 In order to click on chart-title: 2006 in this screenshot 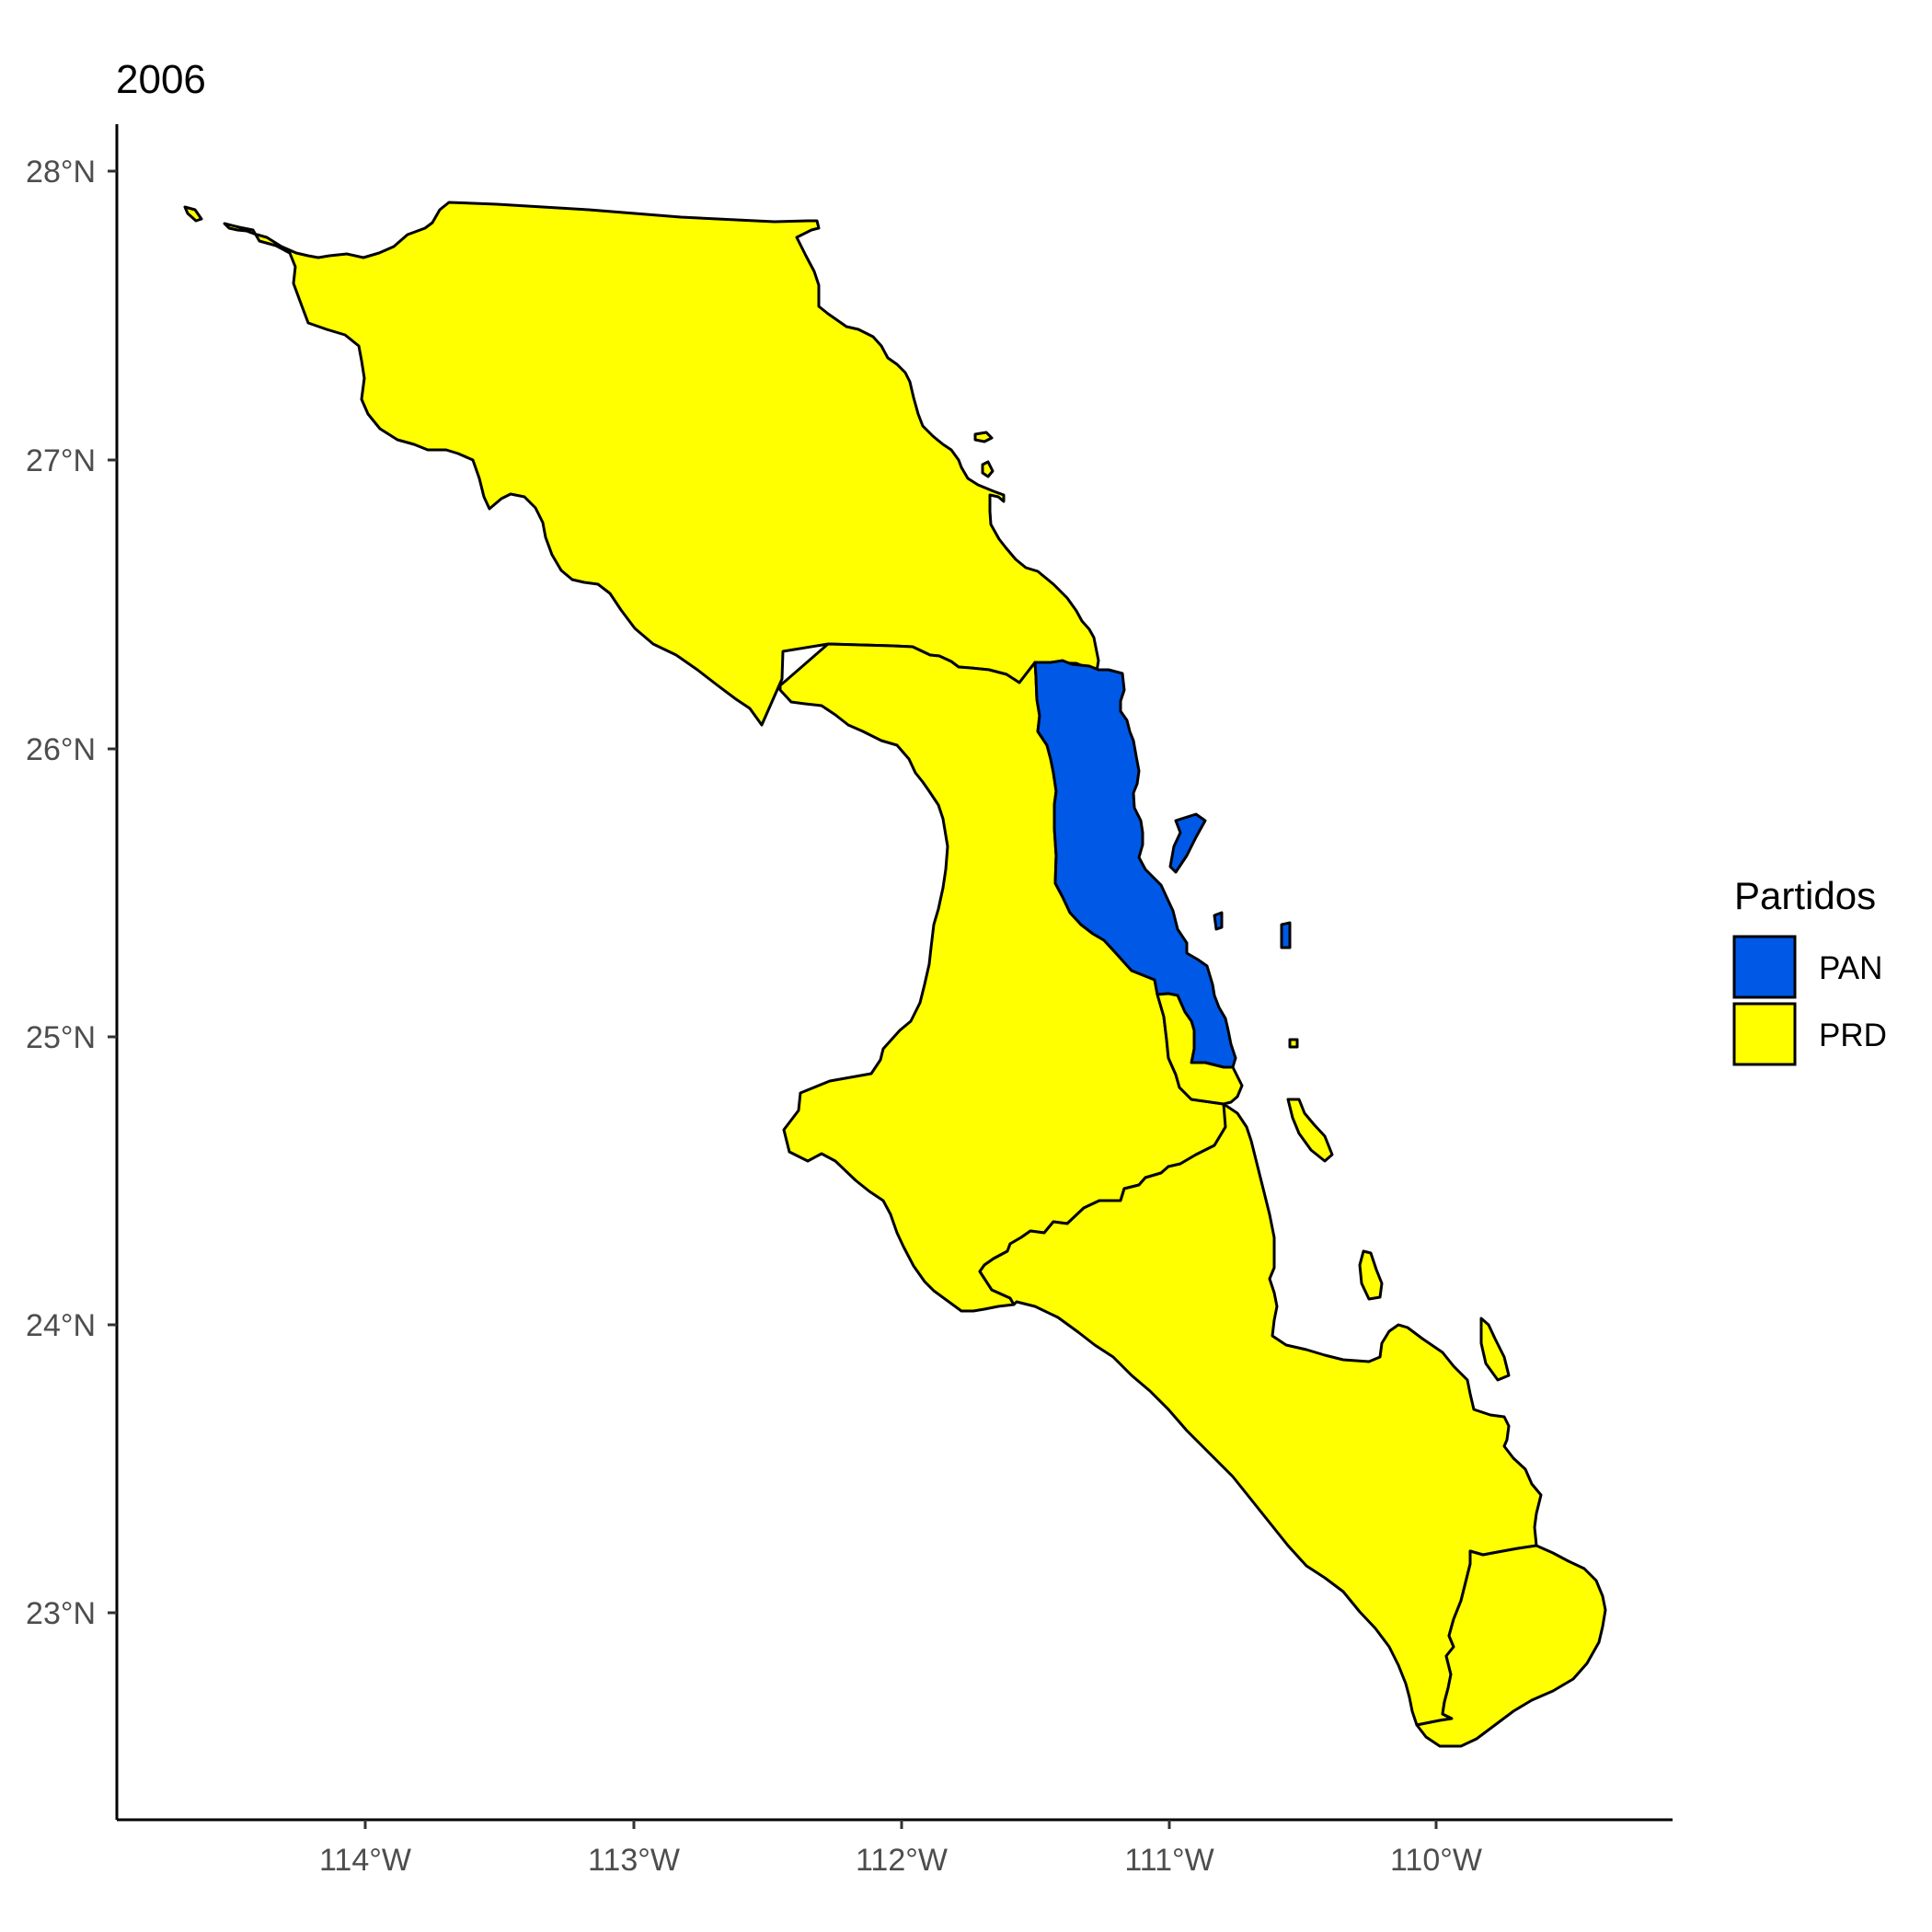, I will do `click(161, 79)`.